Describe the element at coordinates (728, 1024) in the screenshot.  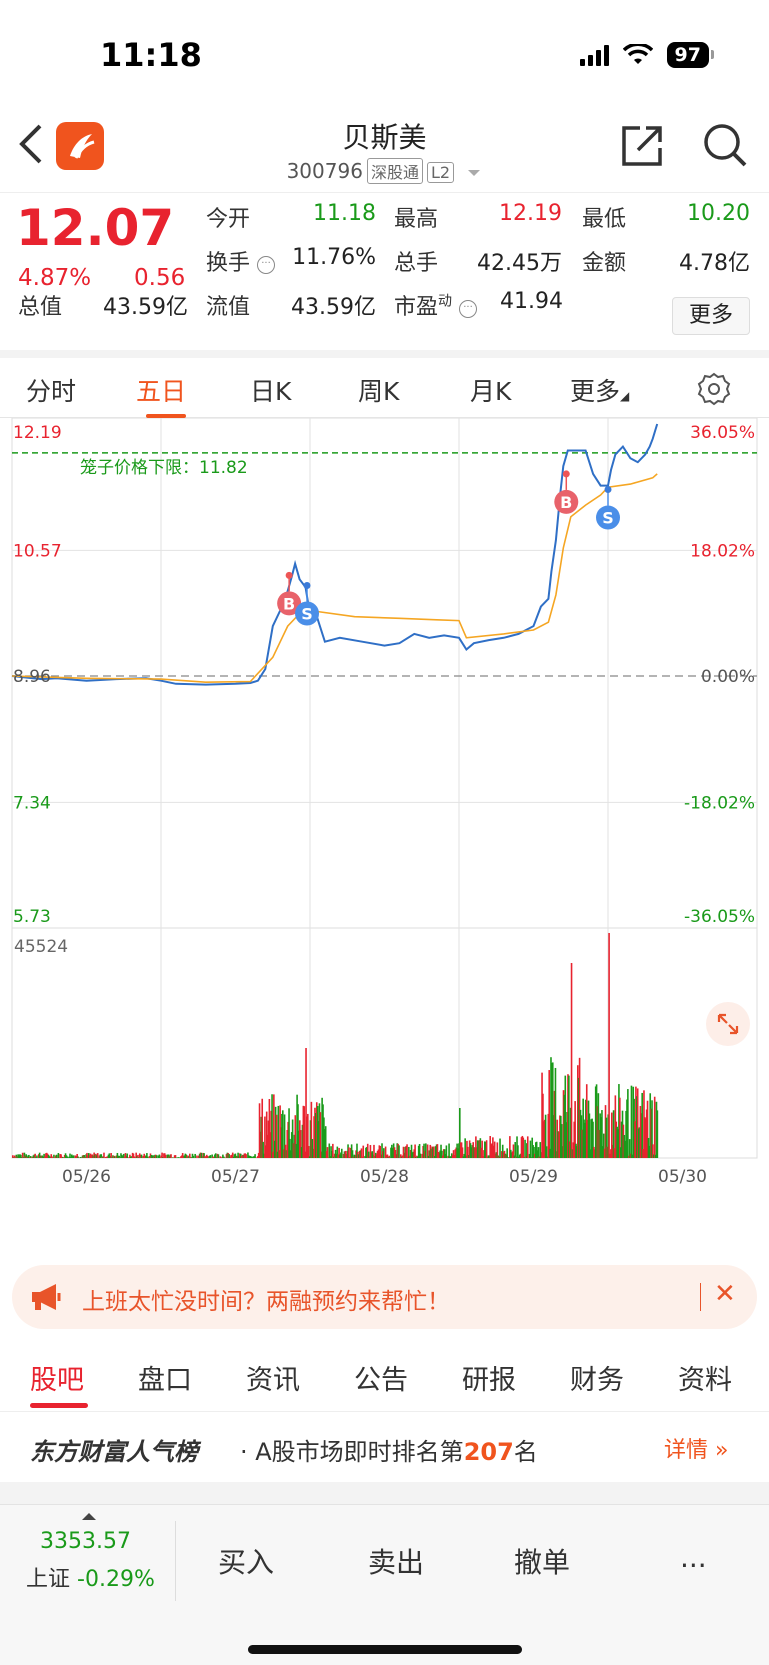
I see `expand-chart-button` at that location.